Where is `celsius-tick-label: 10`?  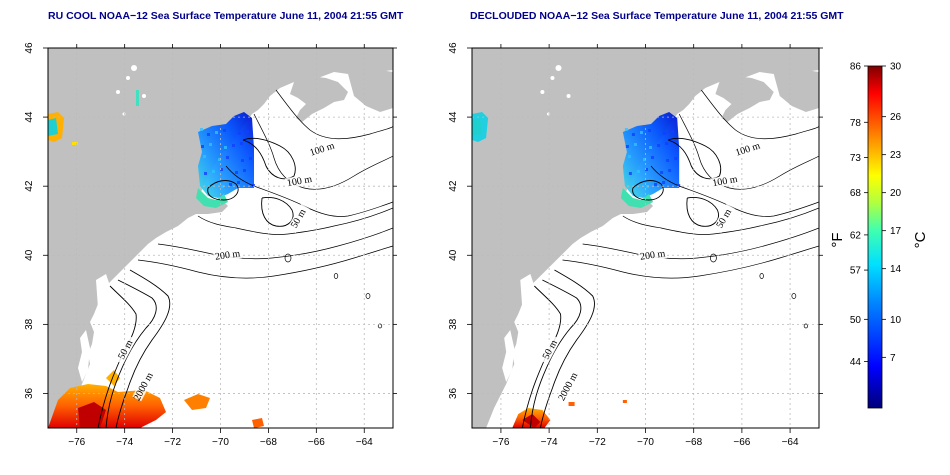 celsius-tick-label: 10 is located at coordinates (896, 320).